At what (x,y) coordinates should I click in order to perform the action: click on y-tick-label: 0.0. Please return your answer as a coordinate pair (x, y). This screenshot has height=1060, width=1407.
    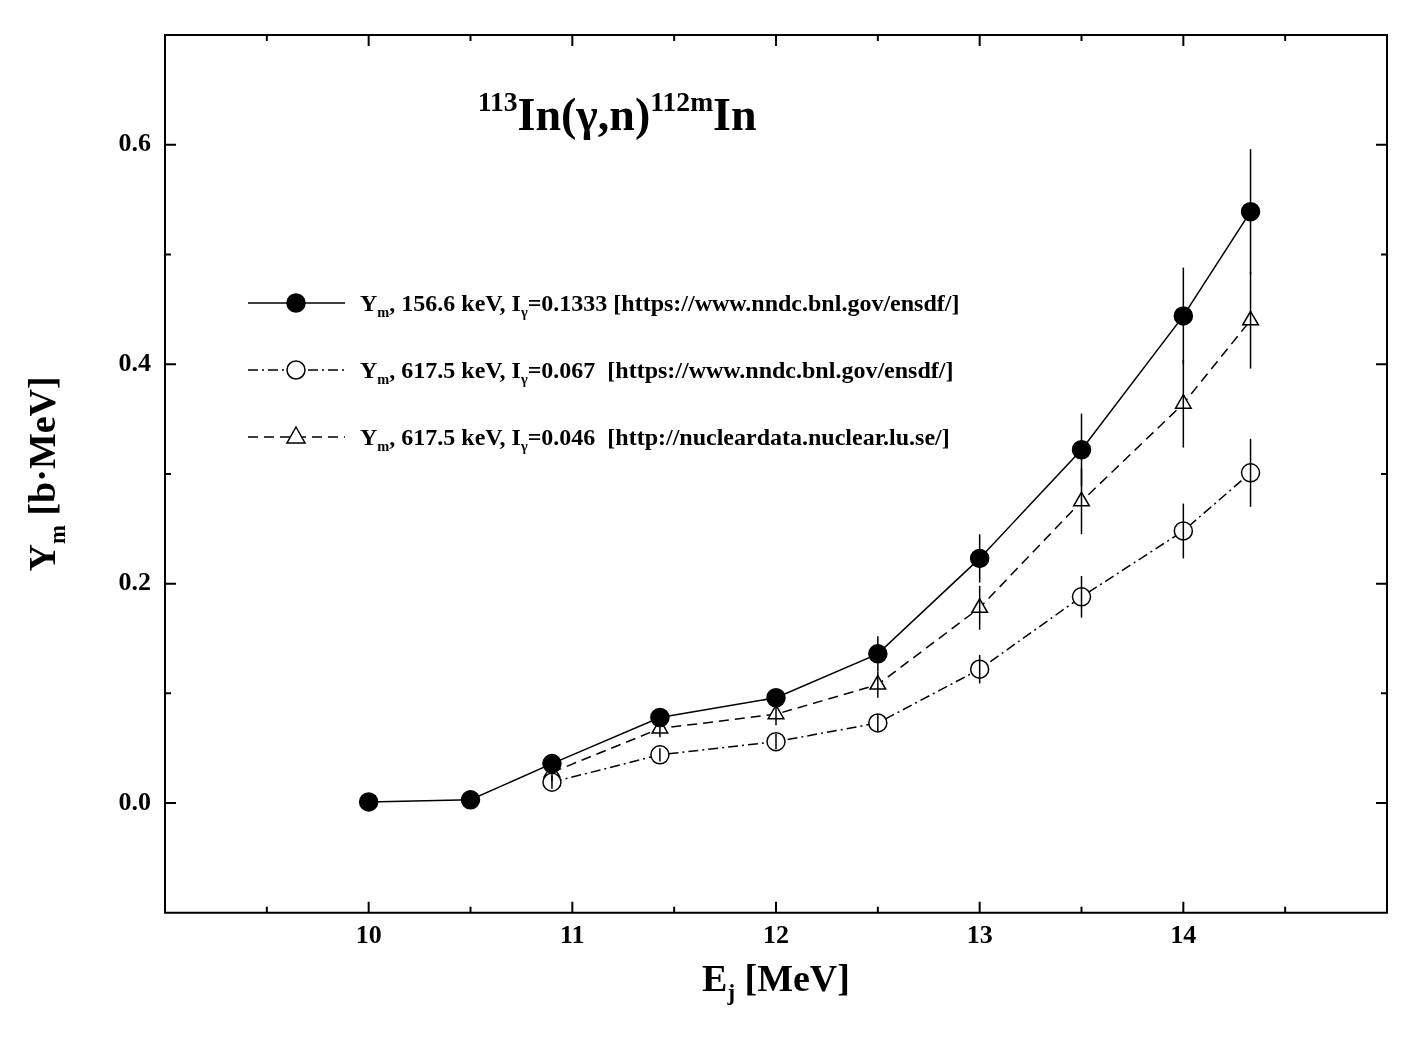
    Looking at the image, I should click on (134, 801).